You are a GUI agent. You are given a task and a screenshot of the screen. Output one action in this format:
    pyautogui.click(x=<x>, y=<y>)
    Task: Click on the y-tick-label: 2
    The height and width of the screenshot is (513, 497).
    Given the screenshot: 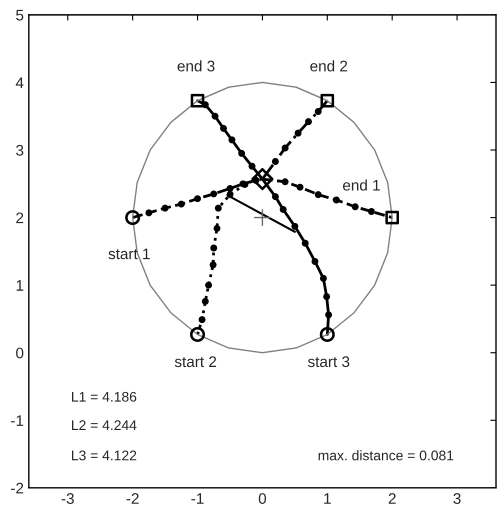 What is the action you would take?
    pyautogui.click(x=20, y=218)
    